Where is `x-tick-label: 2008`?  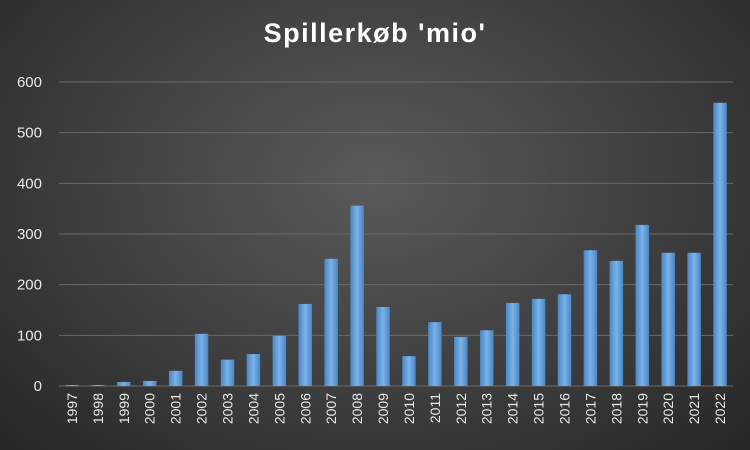
x-tick-label: 2008 is located at coordinates (357, 408).